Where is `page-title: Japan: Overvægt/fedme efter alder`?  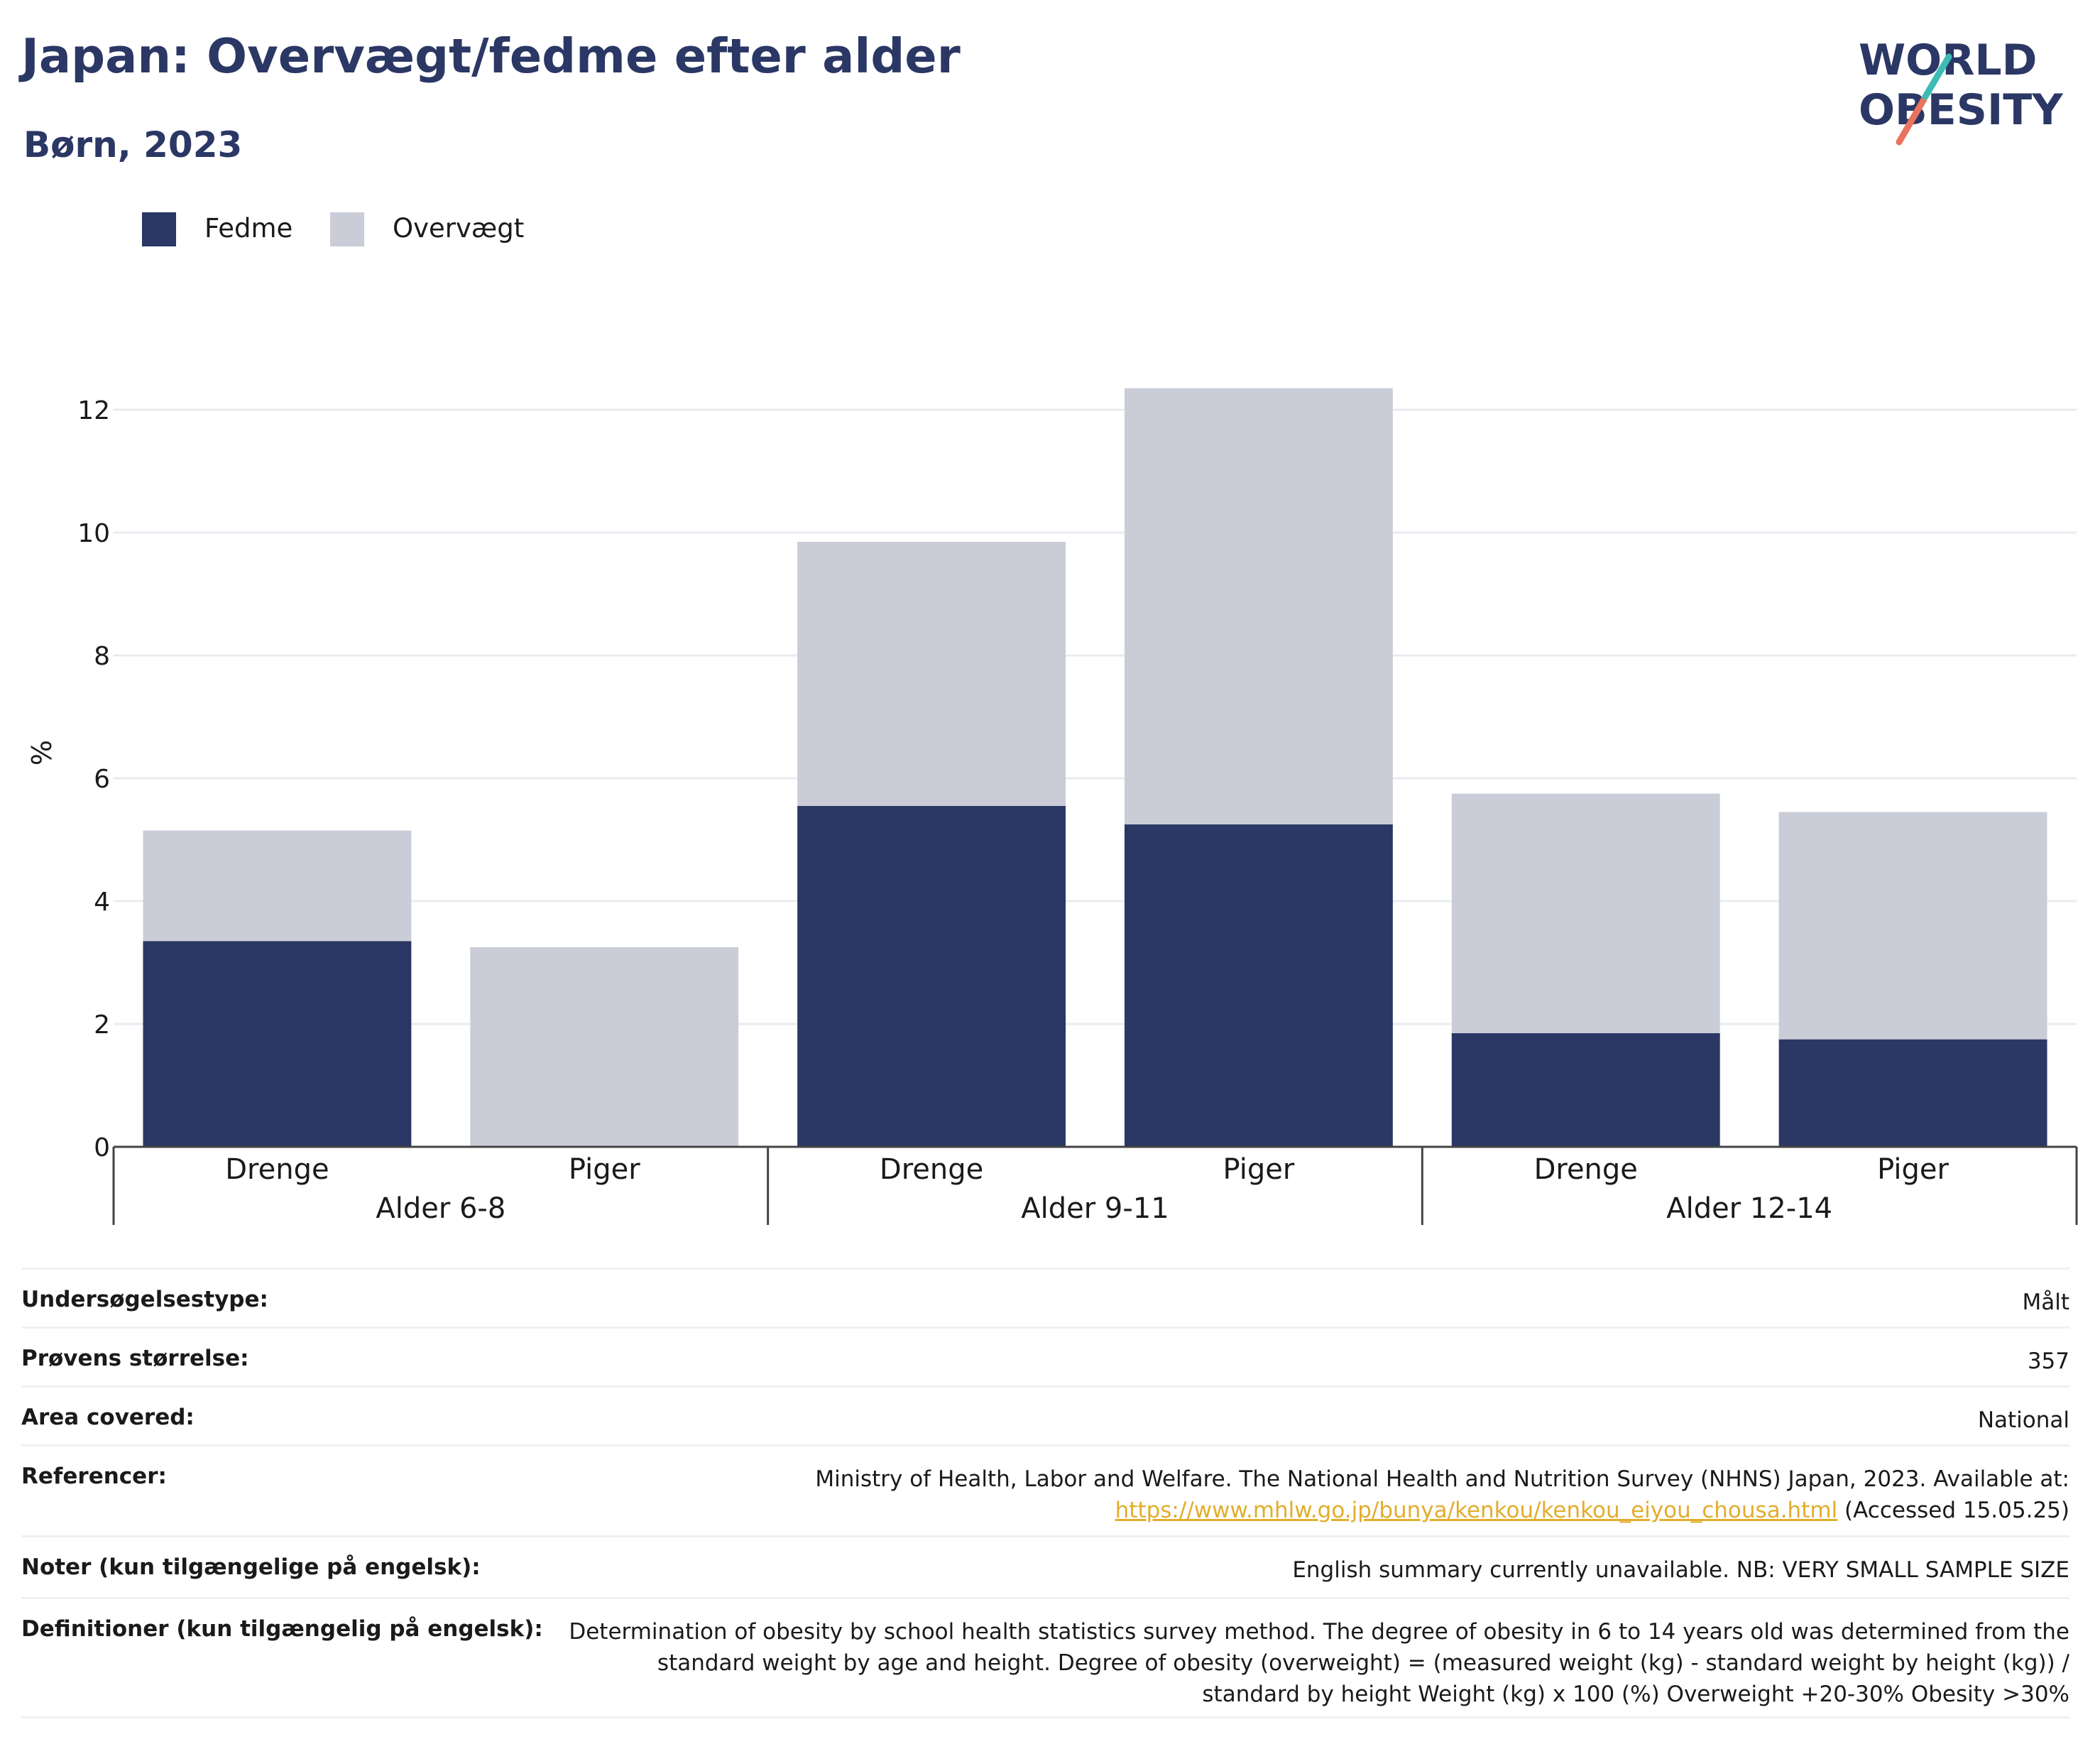
page-title: Japan: Overvægt/fedme efter alder is located at coordinates (491, 56).